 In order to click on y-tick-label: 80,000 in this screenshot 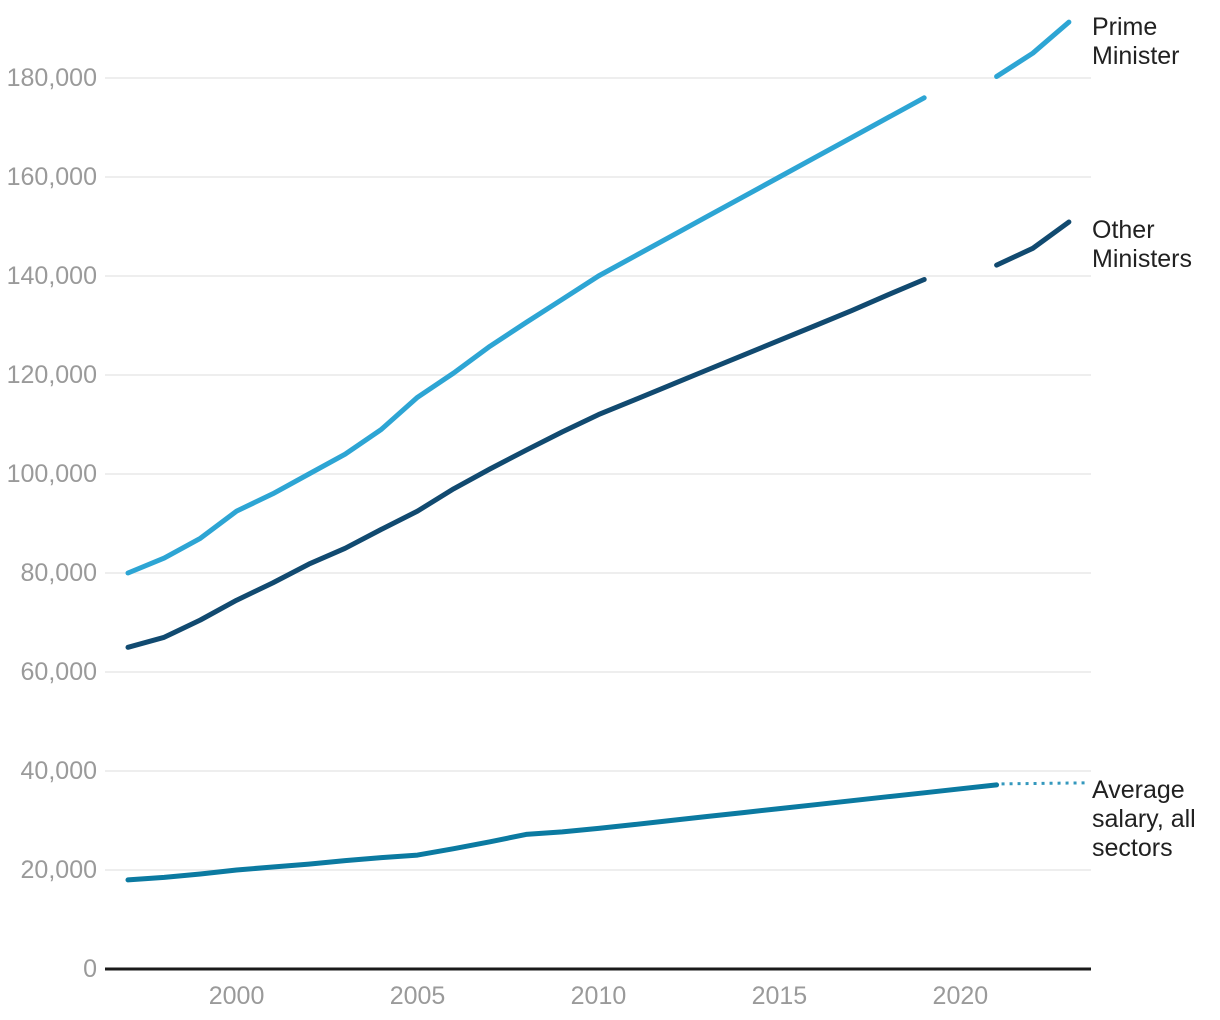, I will do `click(58, 573)`.